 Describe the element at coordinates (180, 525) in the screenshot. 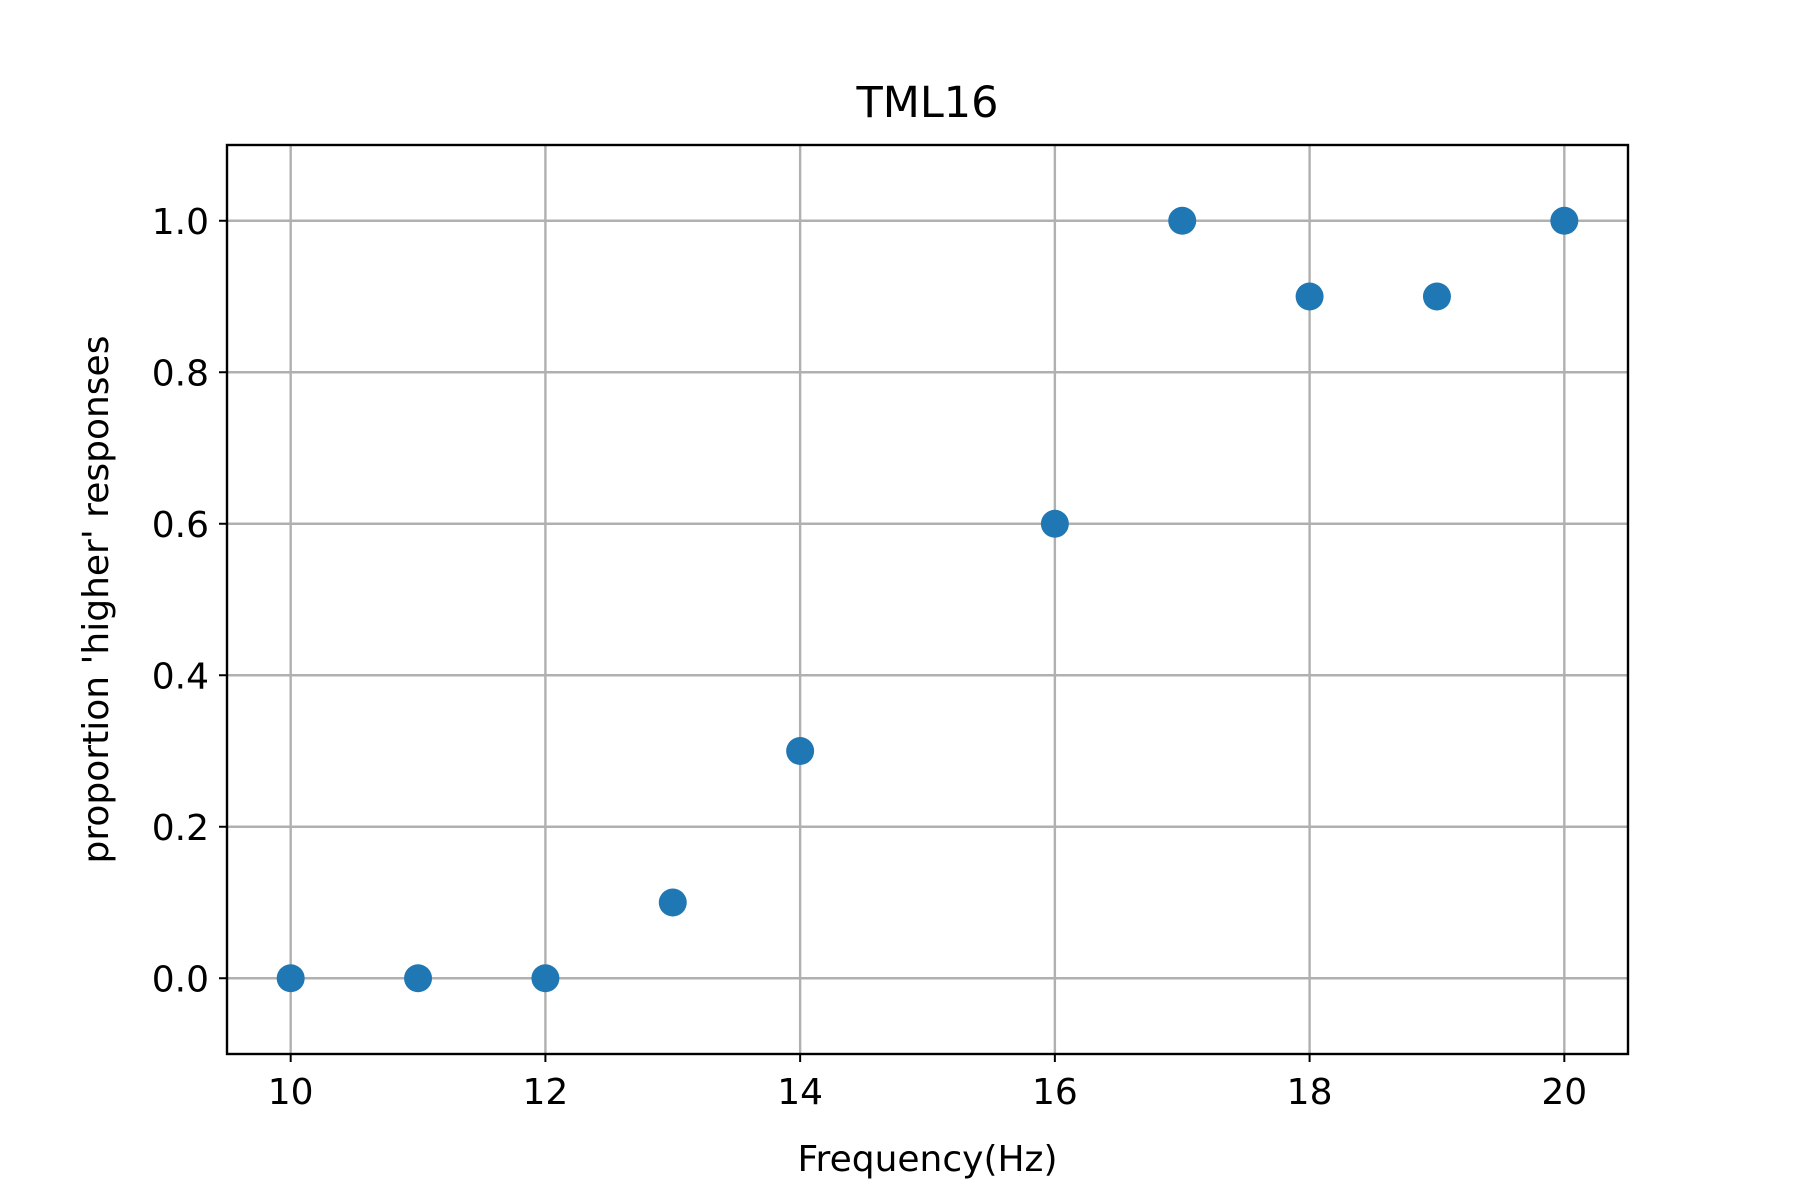

I see `y-tick-label: 0.6` at that location.